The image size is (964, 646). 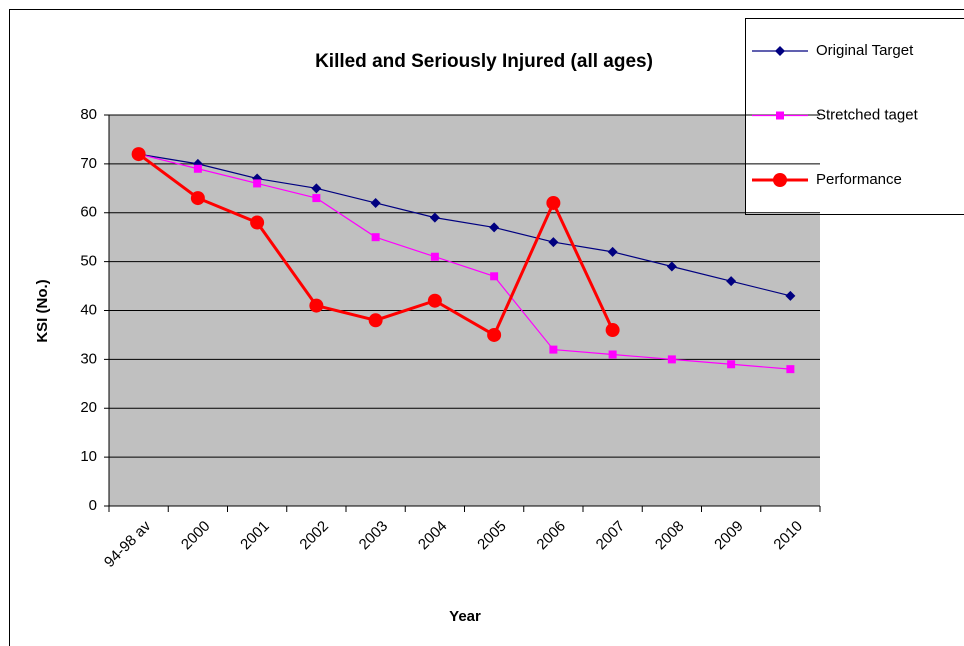 What do you see at coordinates (465, 616) in the screenshot?
I see `x-axis-label: Year` at bounding box center [465, 616].